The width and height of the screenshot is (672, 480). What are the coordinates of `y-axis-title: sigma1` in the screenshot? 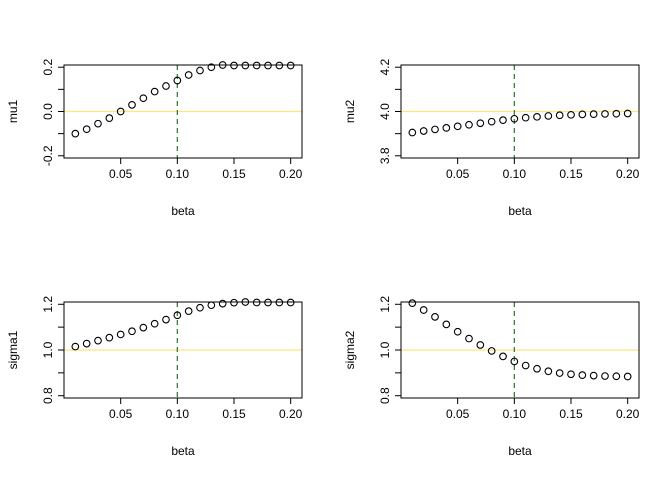 It's located at (13, 349).